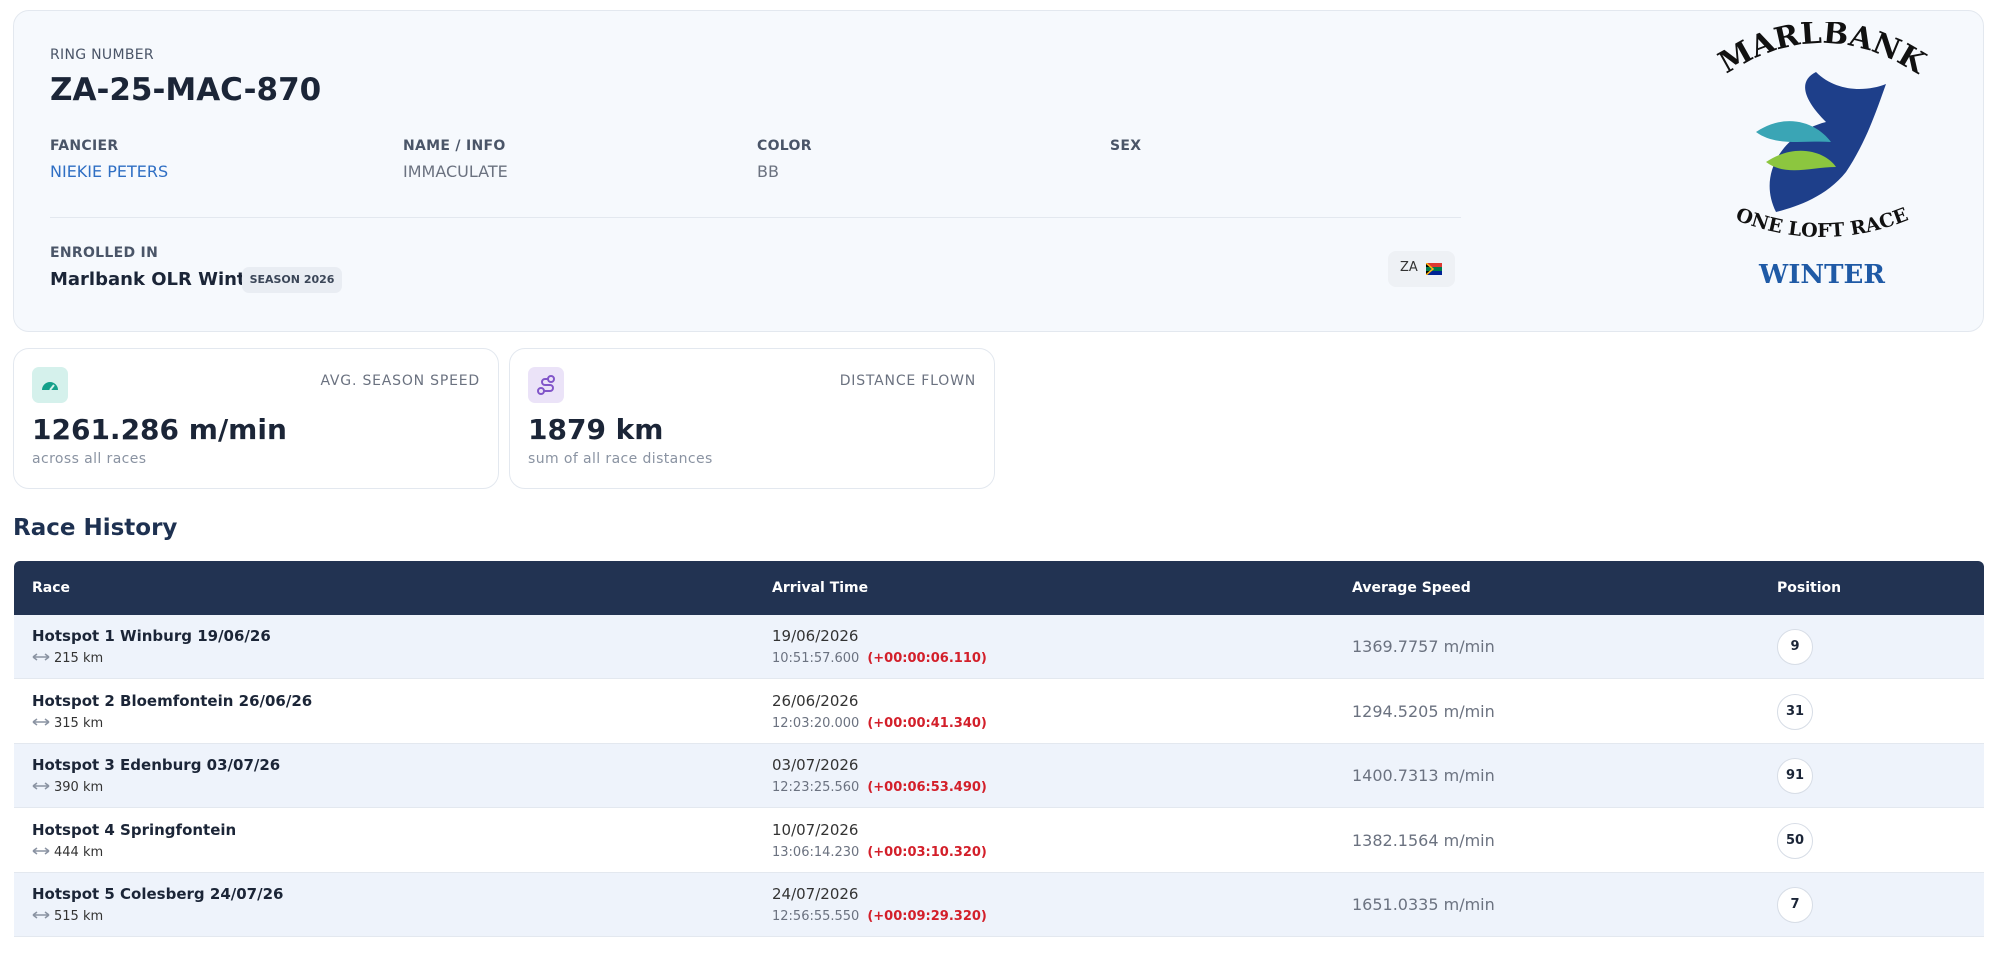 This screenshot has width=2000, height=960. I want to click on arrival-time-line: 12:56:55.550 (+00:09:29.320), so click(879, 916).